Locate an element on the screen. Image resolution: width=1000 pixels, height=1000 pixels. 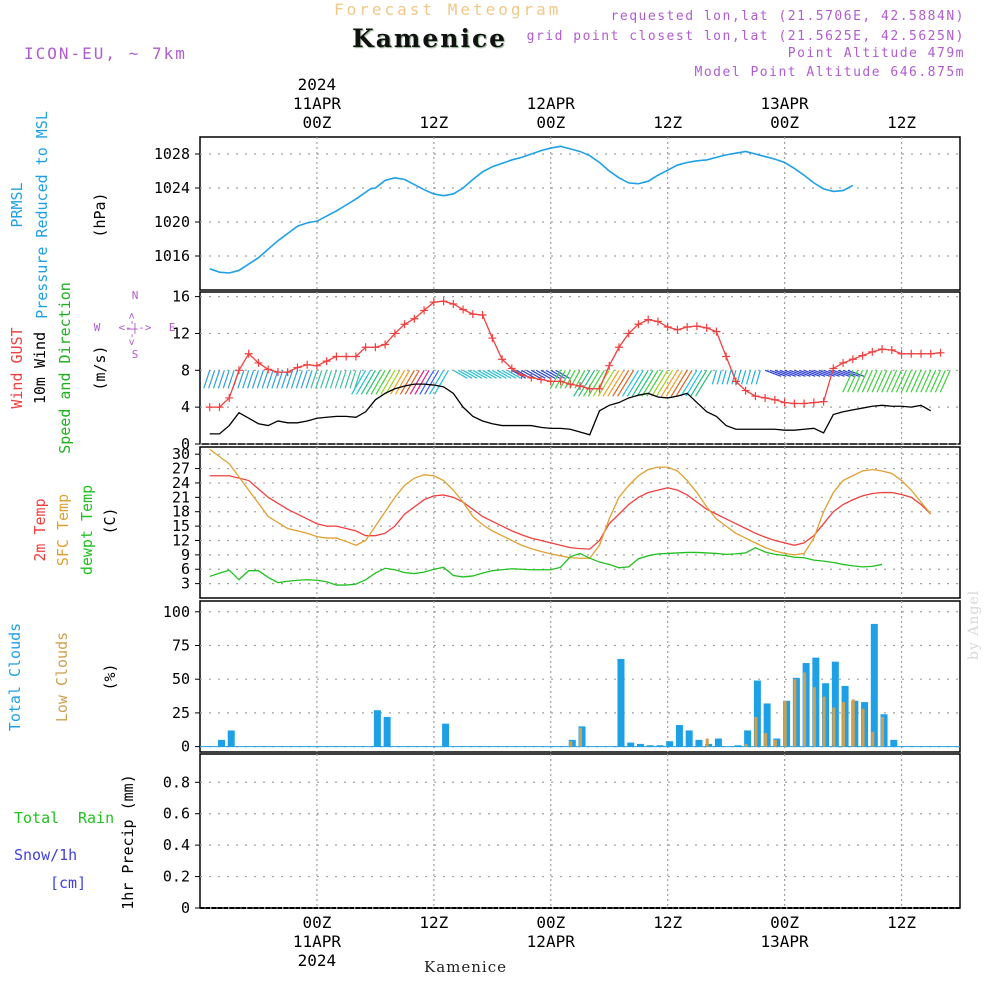
top-time-label: 12Z is located at coordinates (667, 122).